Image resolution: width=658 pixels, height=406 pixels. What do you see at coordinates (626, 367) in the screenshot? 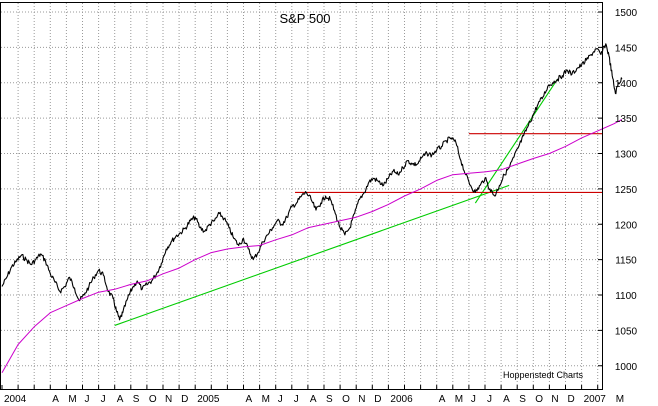
I see `y-tick-label: 1000` at bounding box center [626, 367].